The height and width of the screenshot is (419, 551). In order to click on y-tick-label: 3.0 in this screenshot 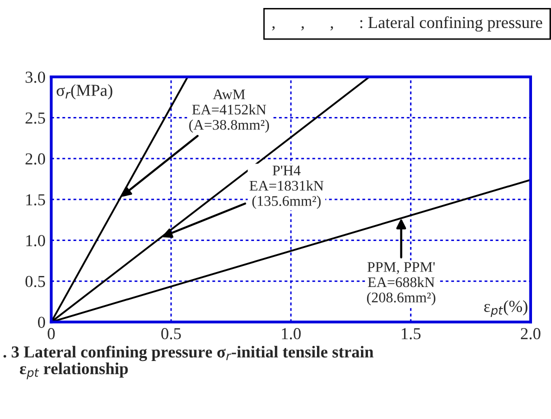, I will do `click(36, 77)`.